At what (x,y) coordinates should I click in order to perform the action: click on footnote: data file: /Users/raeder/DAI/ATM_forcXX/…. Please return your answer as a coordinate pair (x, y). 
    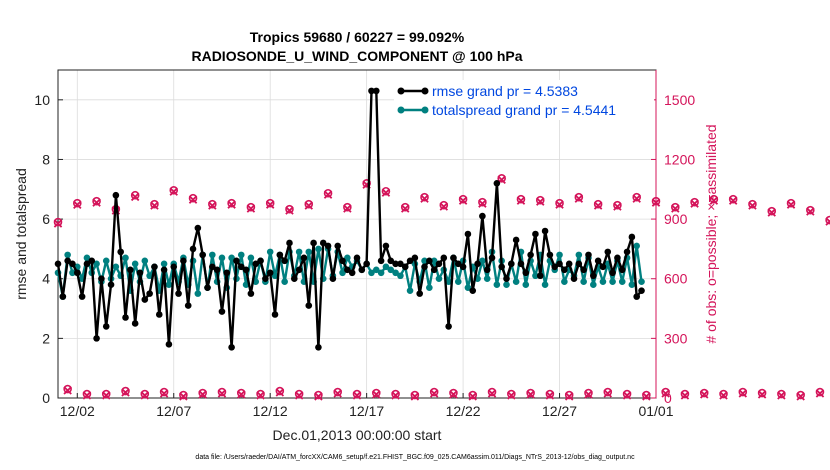
    Looking at the image, I should click on (415, 457).